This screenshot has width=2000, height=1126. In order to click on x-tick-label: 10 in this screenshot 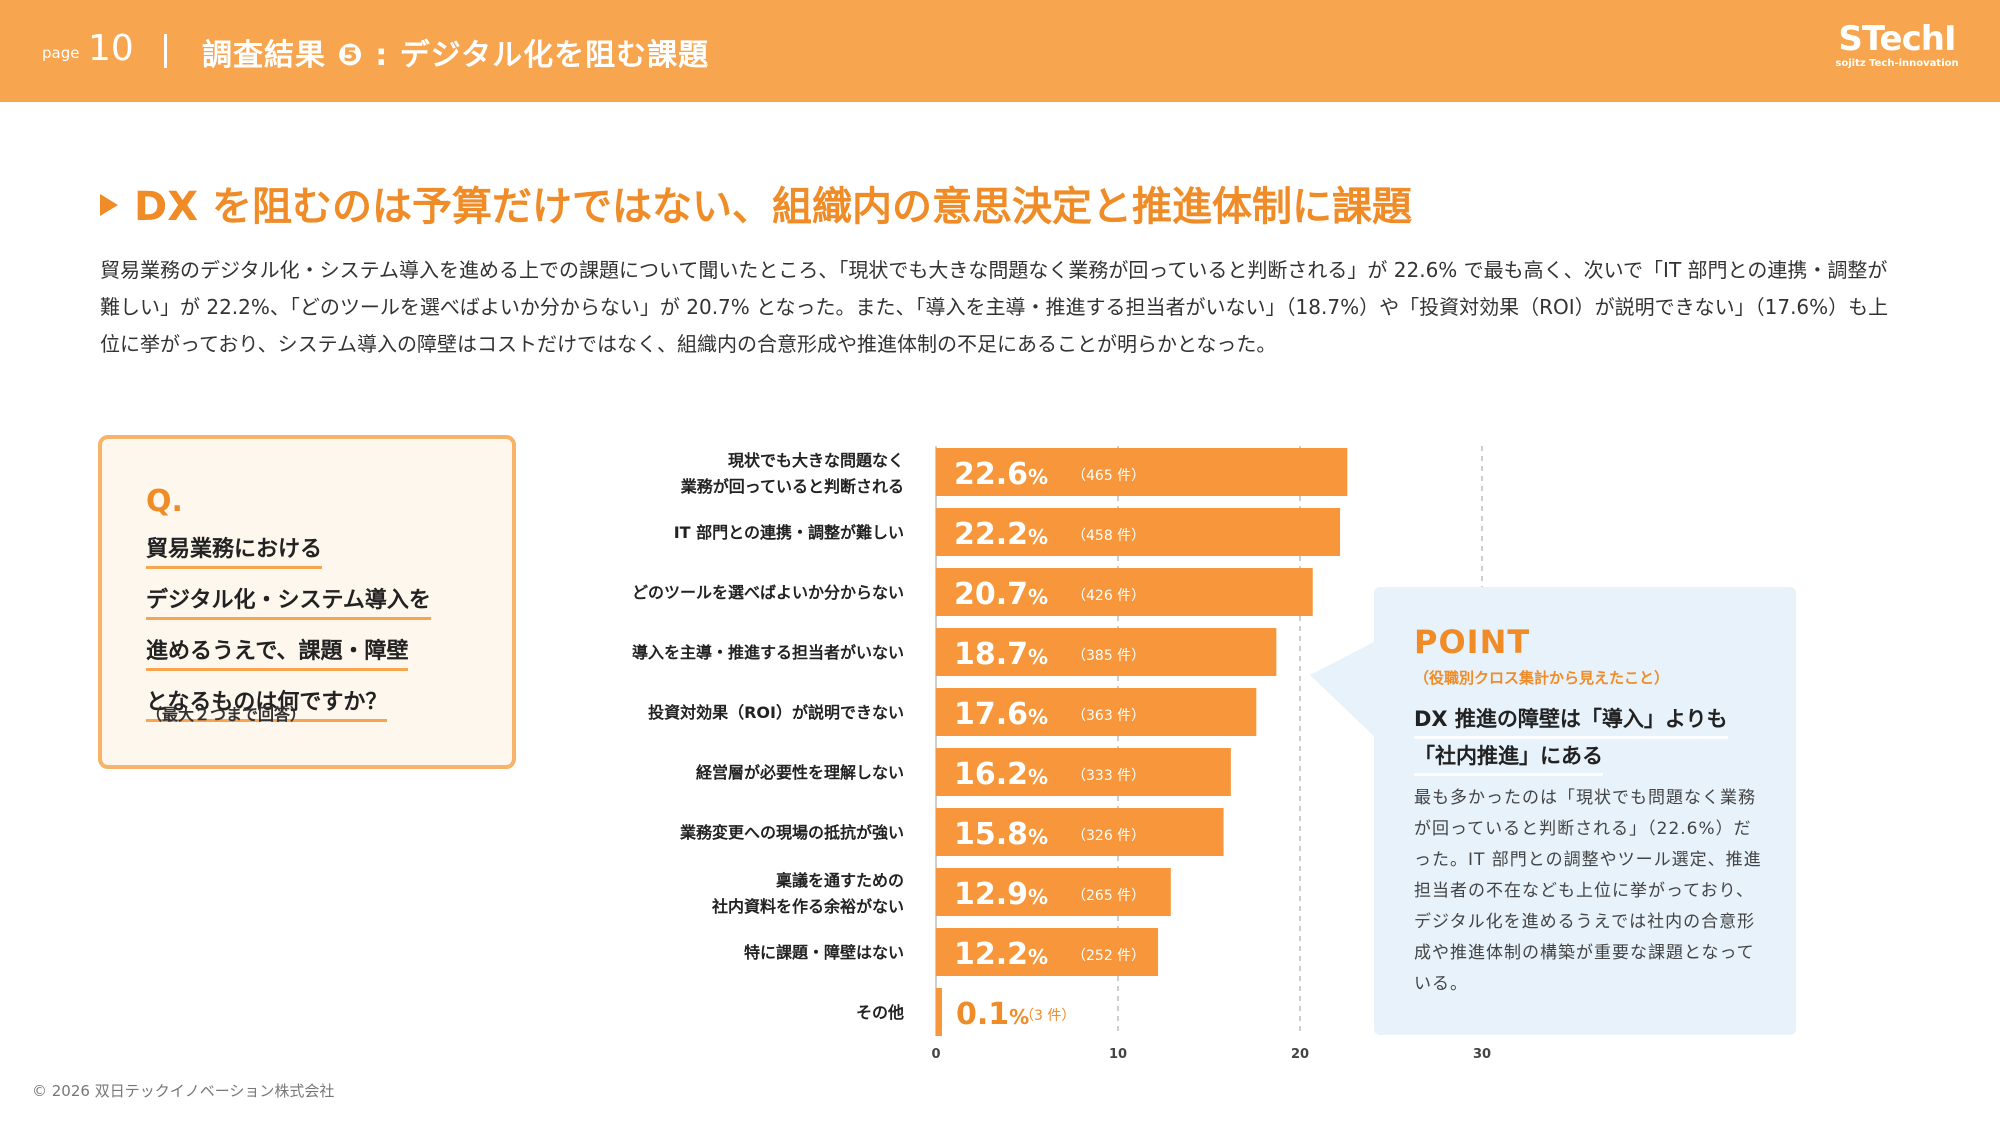, I will do `click(1118, 1054)`.